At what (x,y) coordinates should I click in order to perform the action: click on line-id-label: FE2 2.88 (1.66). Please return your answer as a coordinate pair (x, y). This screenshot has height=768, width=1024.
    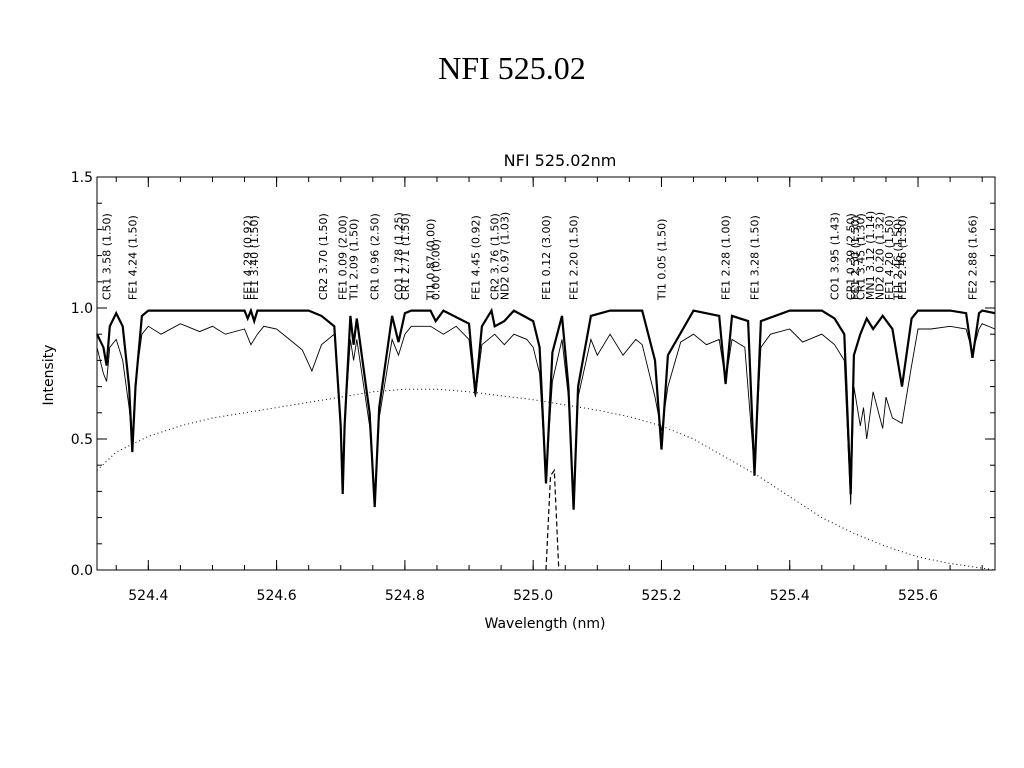
    Looking at the image, I should click on (973, 257).